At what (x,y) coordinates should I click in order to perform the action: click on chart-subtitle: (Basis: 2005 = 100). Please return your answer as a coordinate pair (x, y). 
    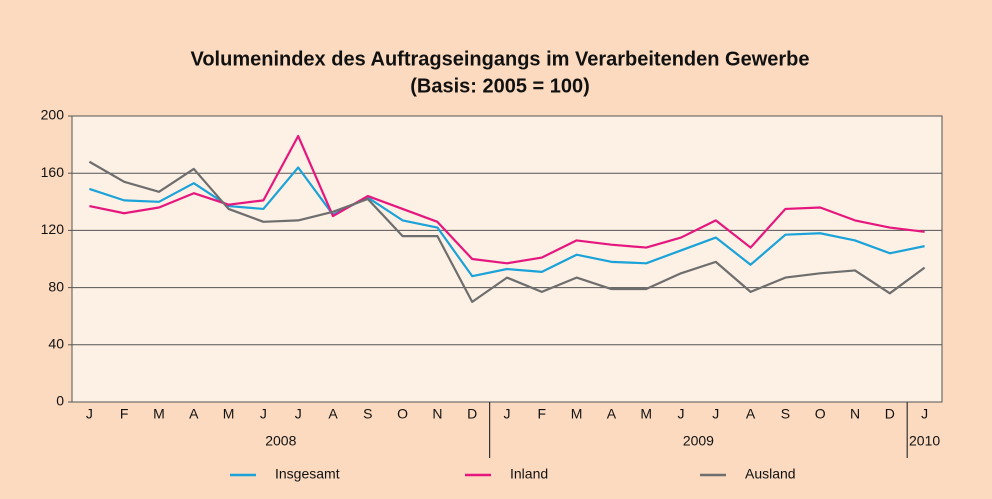
    Looking at the image, I should click on (500, 86).